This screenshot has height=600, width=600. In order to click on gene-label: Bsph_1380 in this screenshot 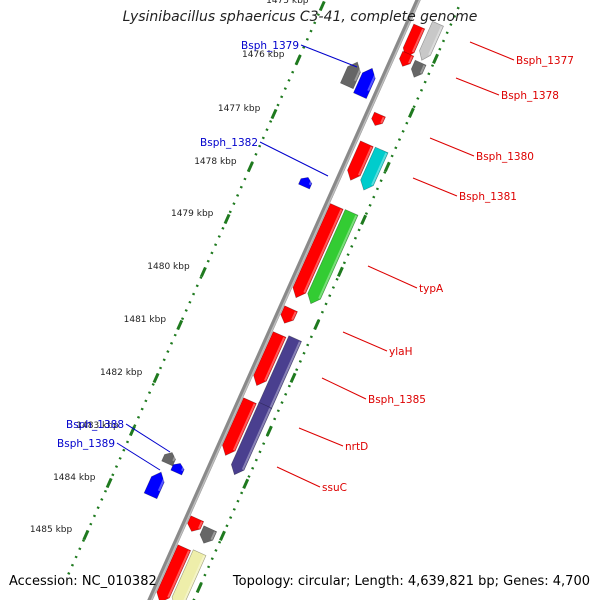, I will do `click(505, 157)`.